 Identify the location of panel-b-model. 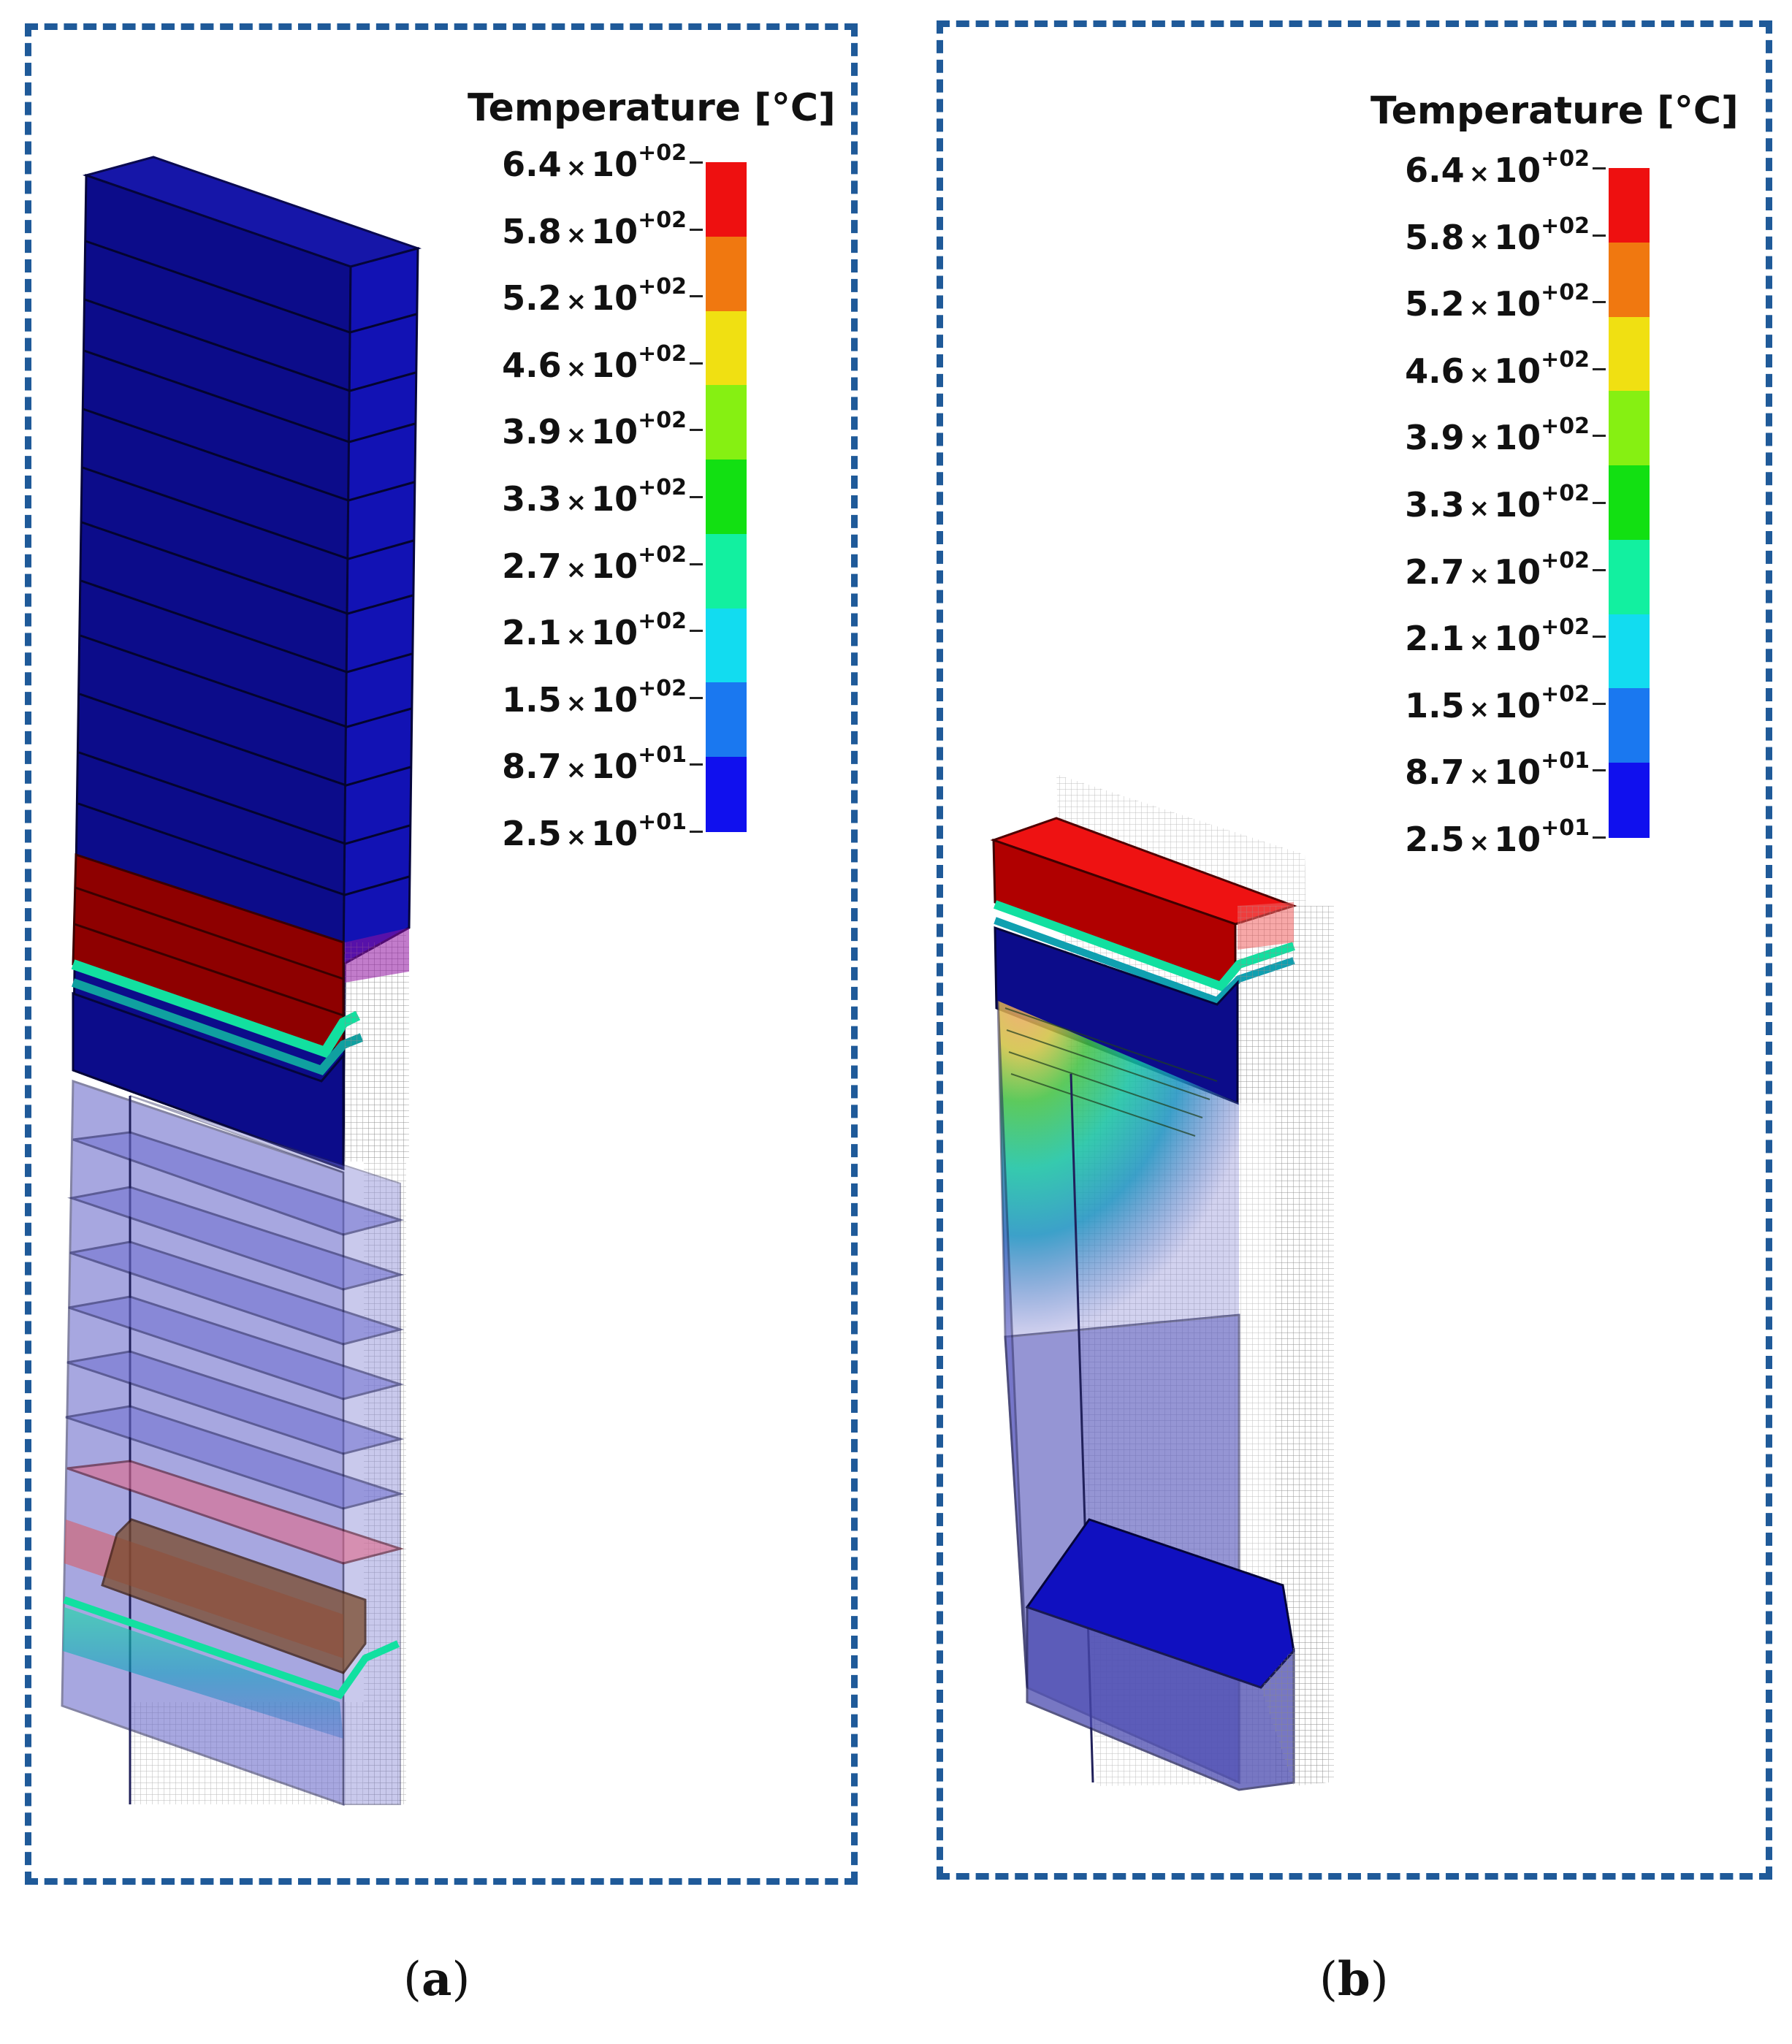
(1162, 1282).